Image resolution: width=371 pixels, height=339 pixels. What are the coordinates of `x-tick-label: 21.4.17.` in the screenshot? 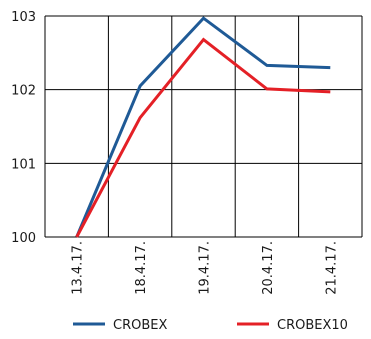 It's located at (331, 268).